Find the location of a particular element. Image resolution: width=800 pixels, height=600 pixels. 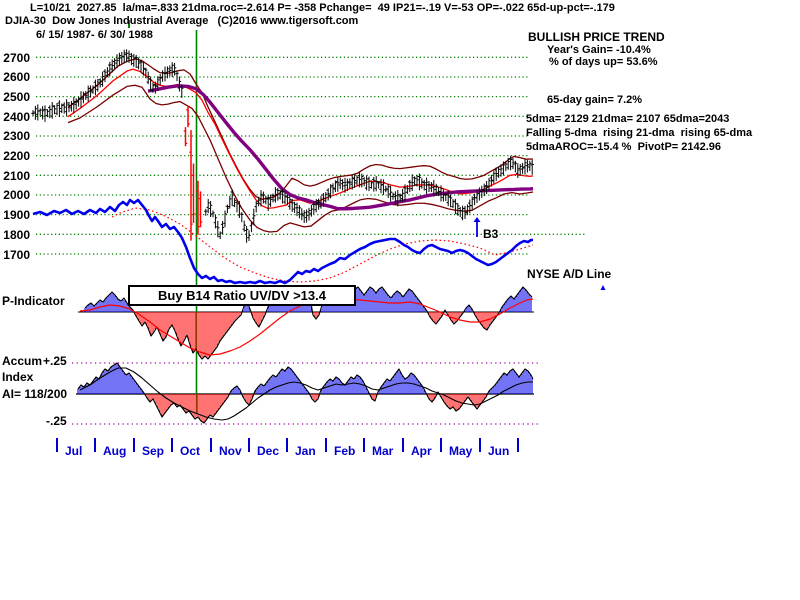

dma65-line is located at coordinates (340, 147).